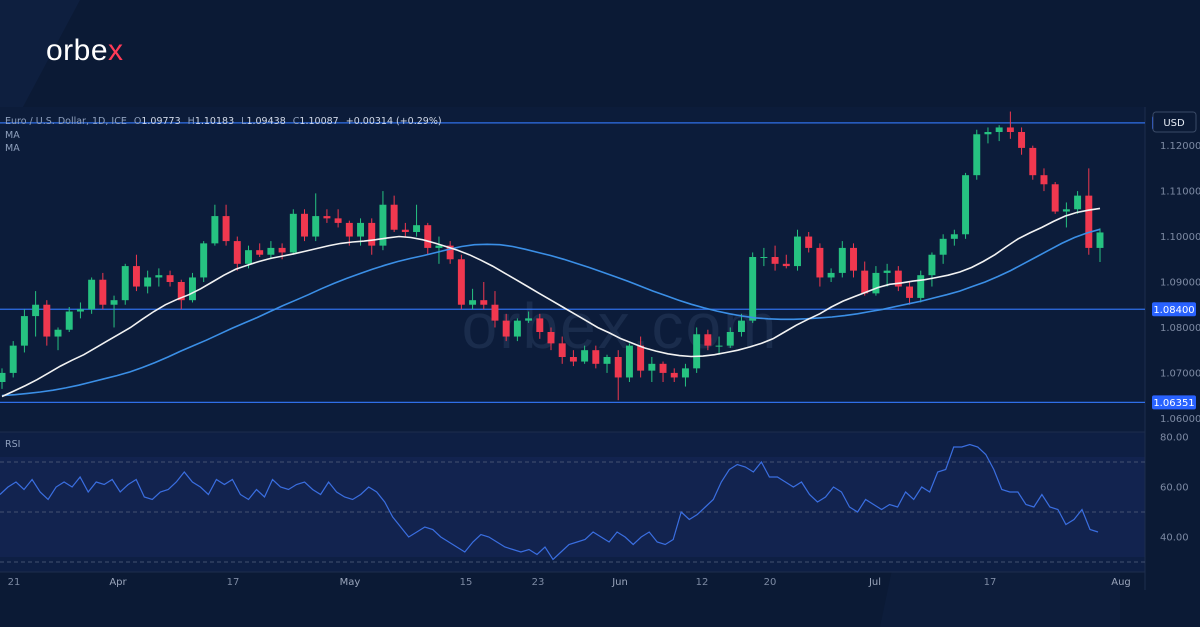 The width and height of the screenshot is (1200, 627). I want to click on legend-high-label: H, so click(191, 121).